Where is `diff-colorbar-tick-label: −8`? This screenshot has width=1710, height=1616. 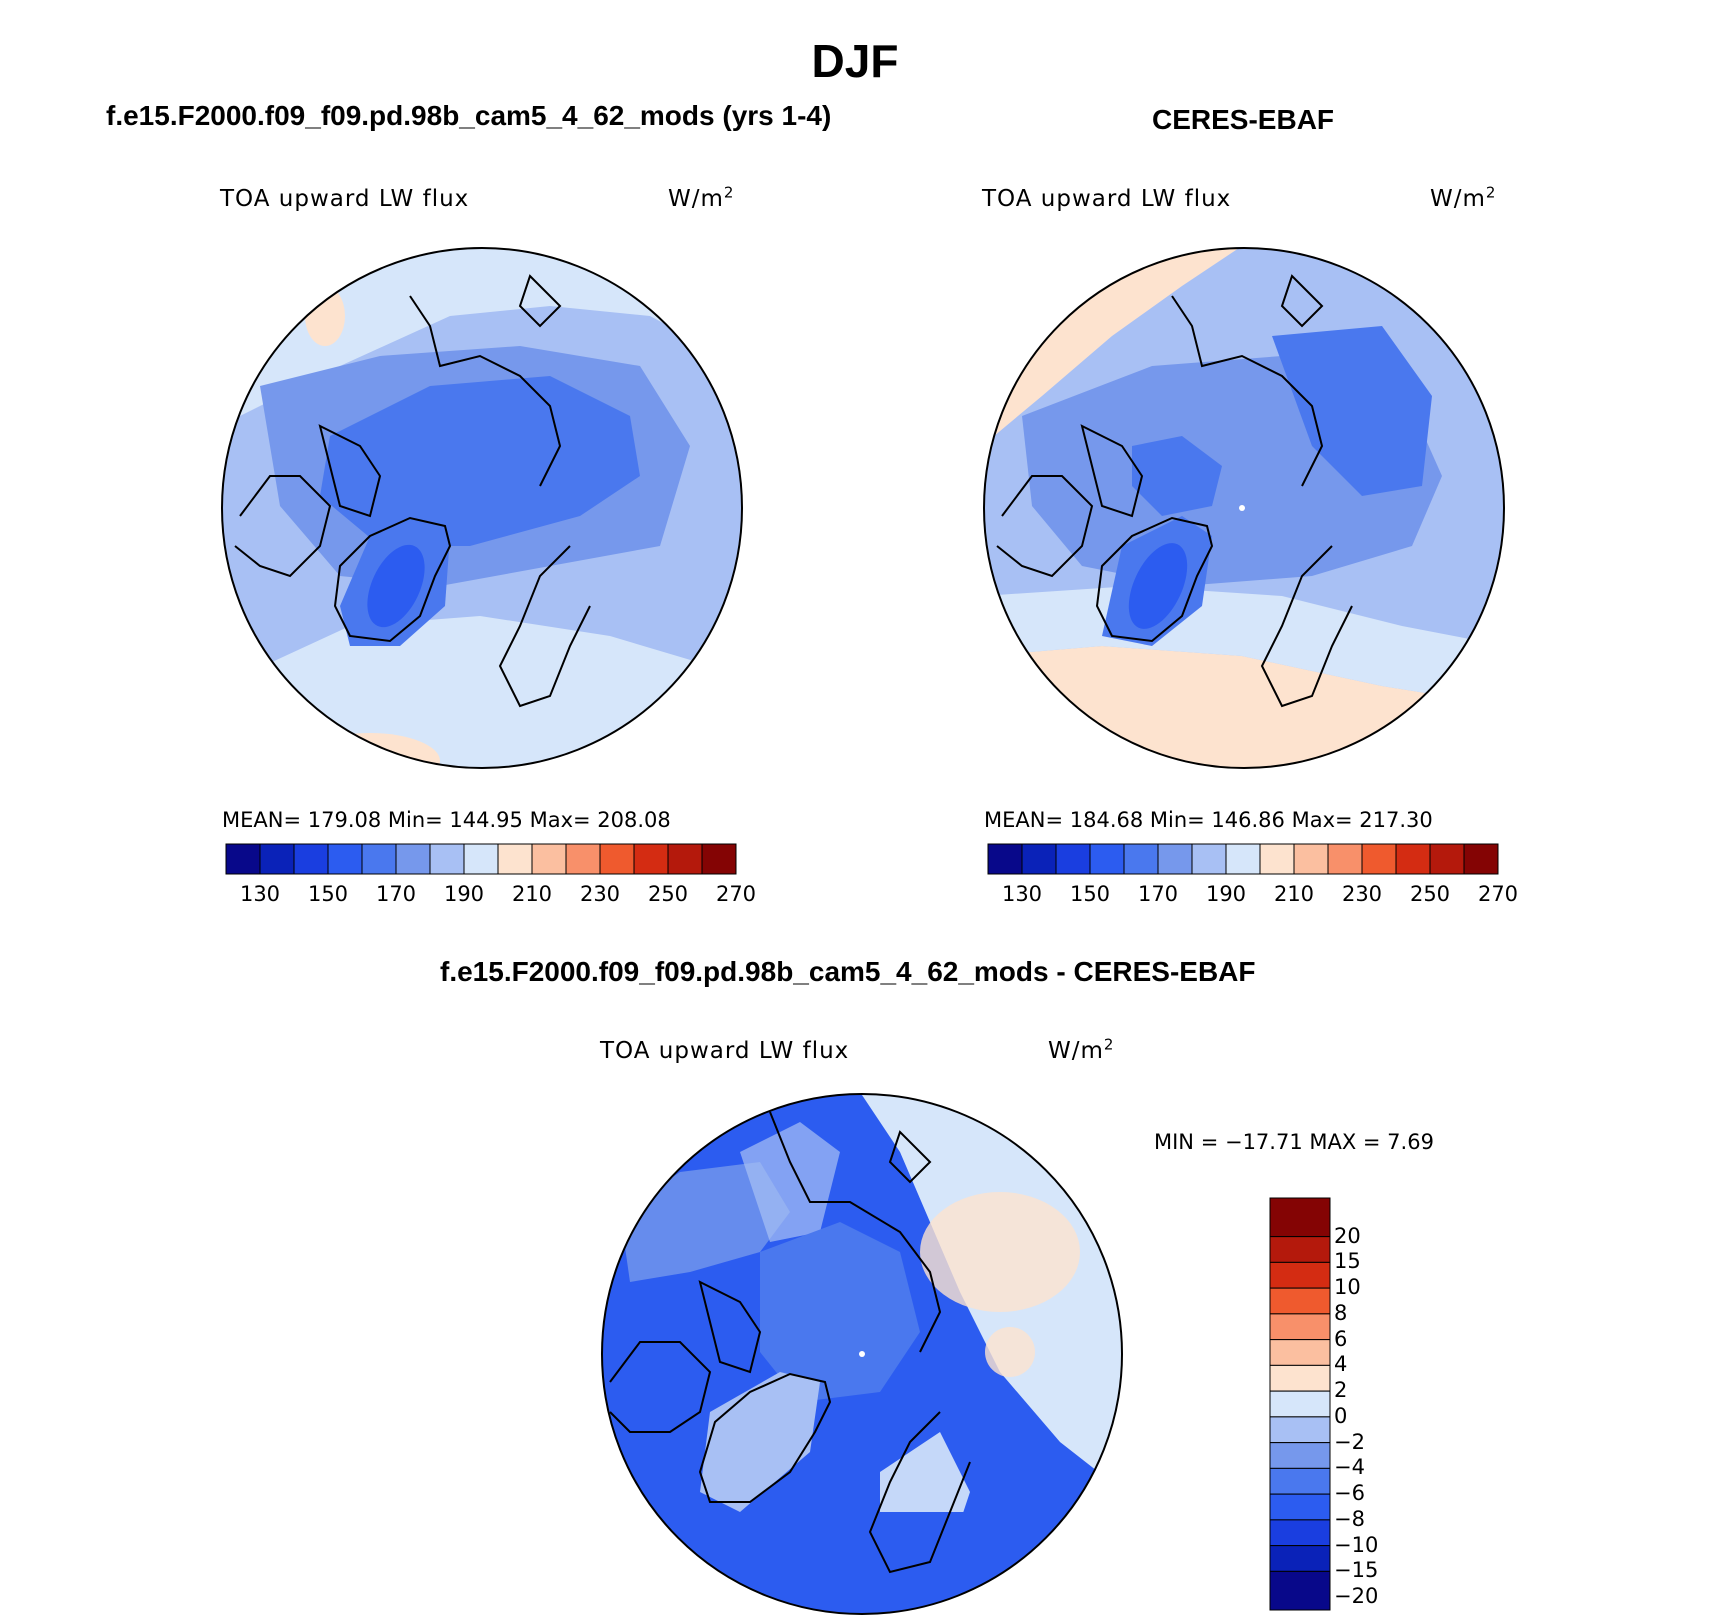 diff-colorbar-tick-label: −8 is located at coordinates (1349, 1518).